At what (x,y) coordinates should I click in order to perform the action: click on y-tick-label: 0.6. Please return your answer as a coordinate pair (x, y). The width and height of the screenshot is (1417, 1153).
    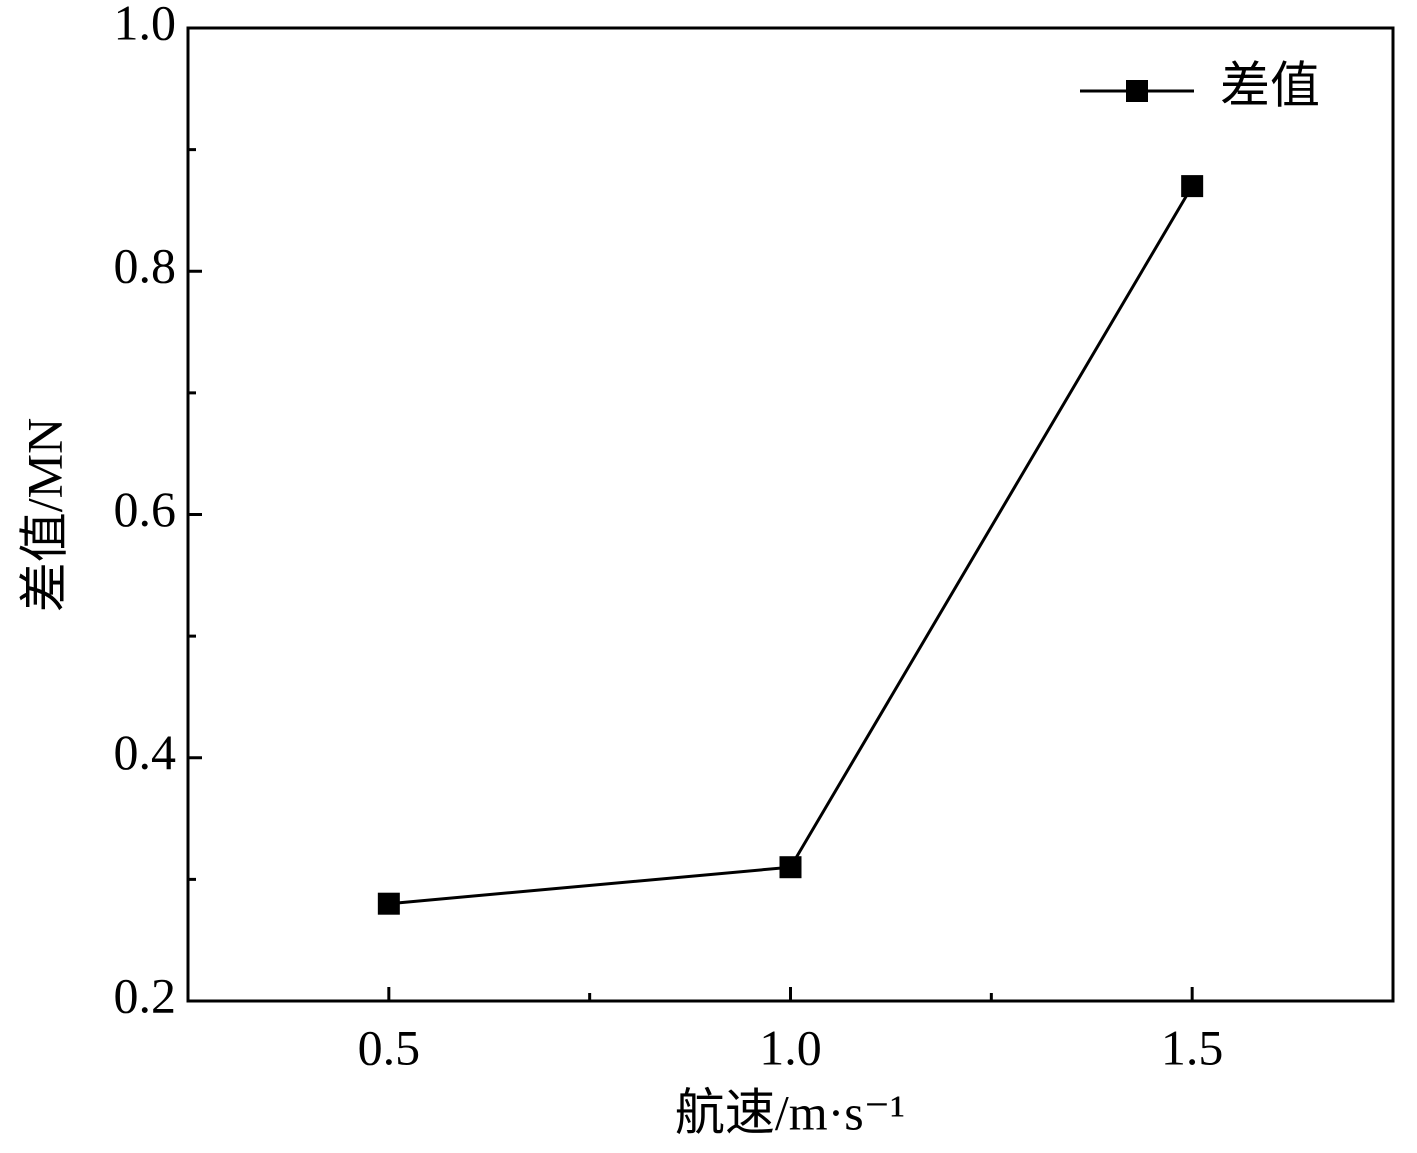
    Looking at the image, I should click on (145, 509).